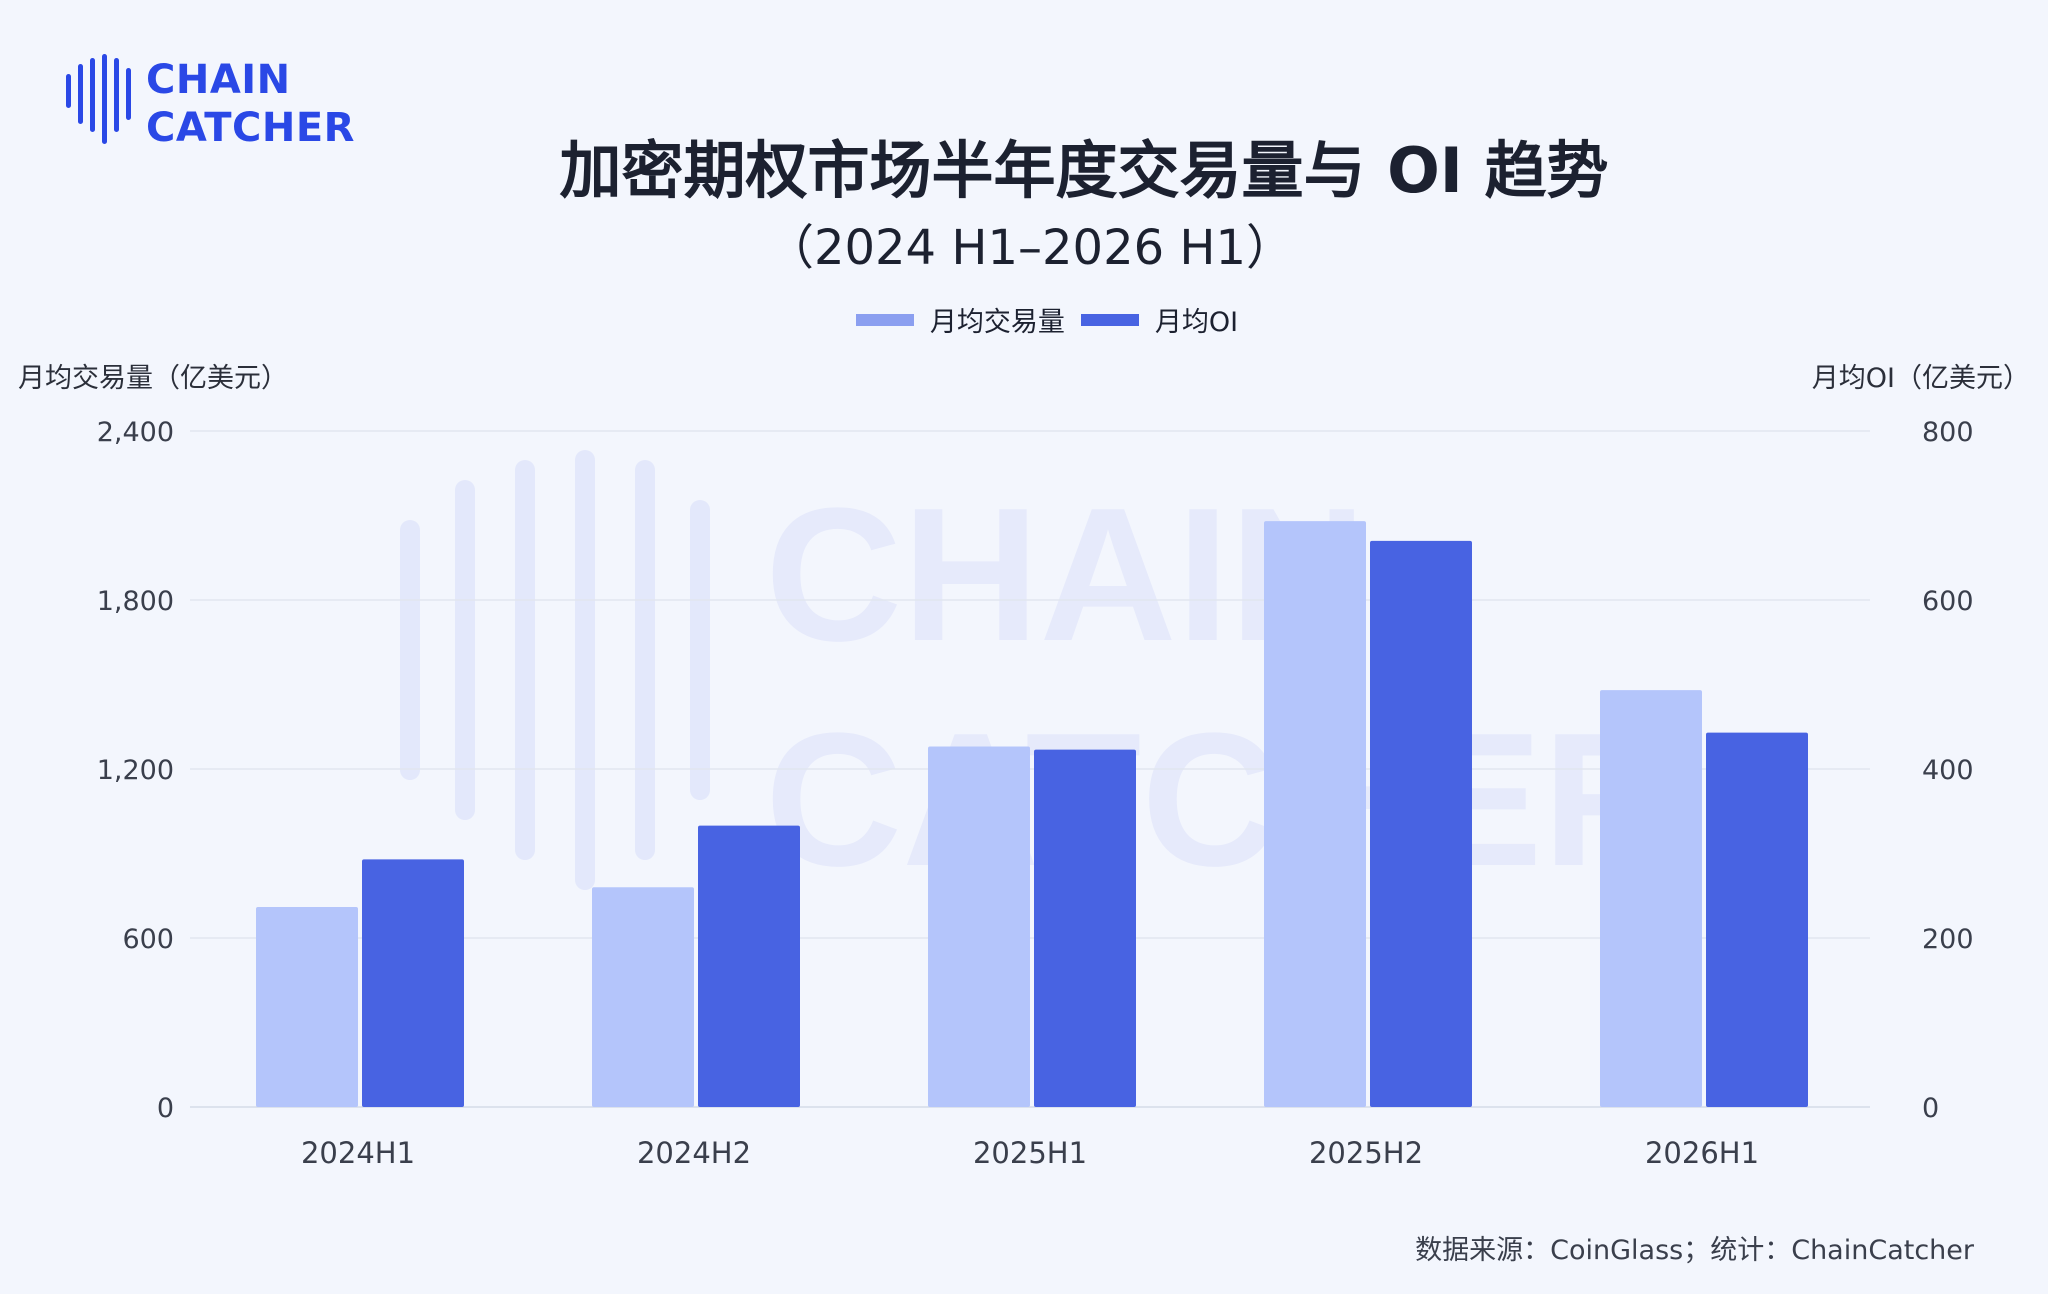  I want to click on x-tick: 2025H1, so click(1030, 1153).